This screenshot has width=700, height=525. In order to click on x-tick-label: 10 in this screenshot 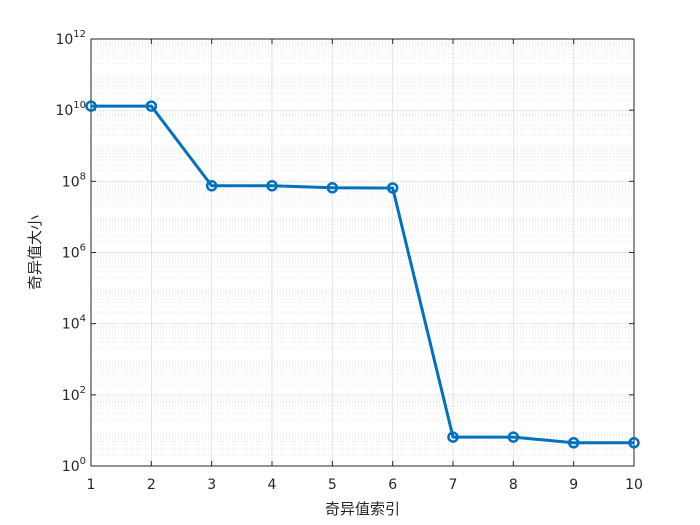, I will do `click(634, 485)`.